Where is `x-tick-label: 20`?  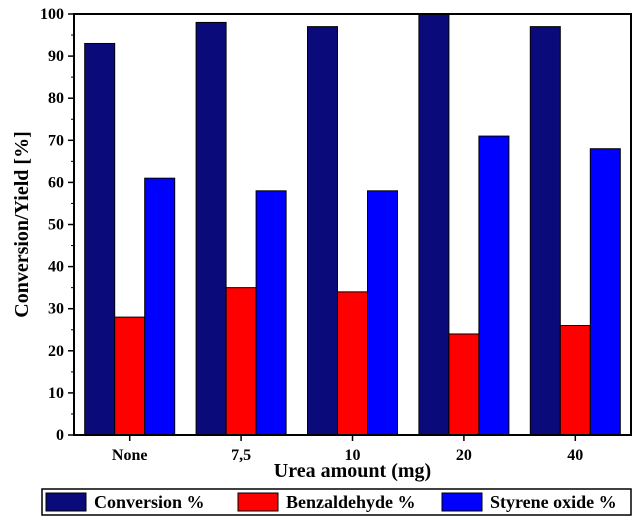
x-tick-label: 20 is located at coordinates (464, 455).